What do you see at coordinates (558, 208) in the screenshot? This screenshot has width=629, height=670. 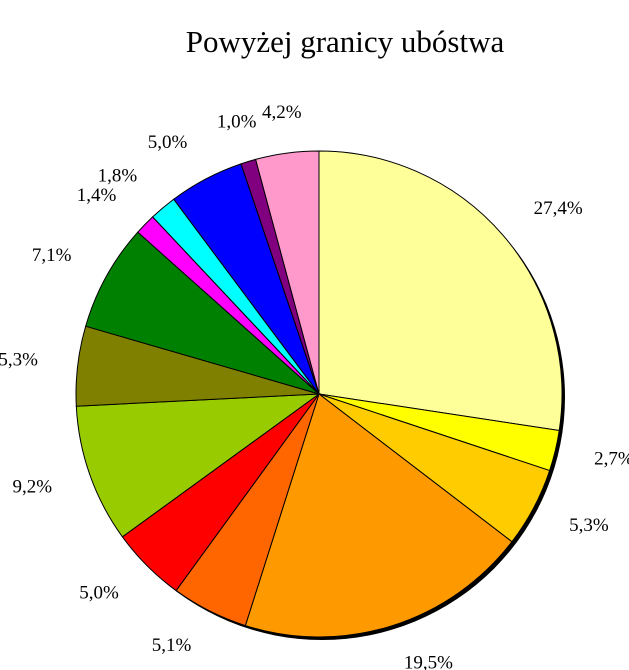 I see `slice-label: 27,4%` at bounding box center [558, 208].